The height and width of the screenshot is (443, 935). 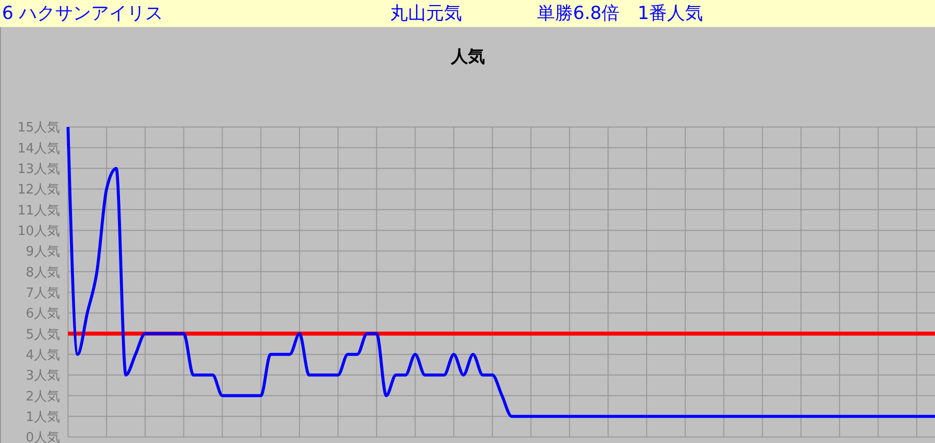 I want to click on y-tick-label: 6人気, so click(x=43, y=314).